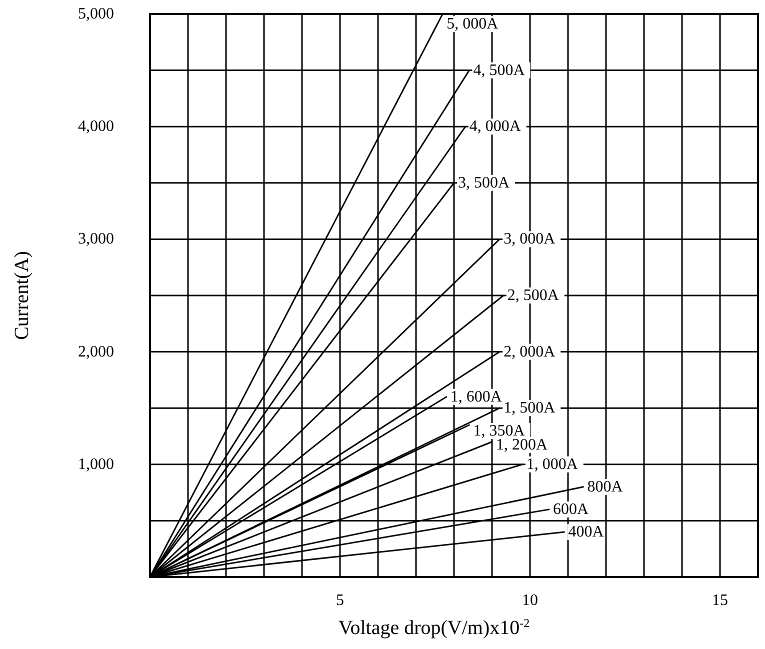 This screenshot has width=765, height=649. I want to click on series-label: 4, 500A, so click(499, 70).